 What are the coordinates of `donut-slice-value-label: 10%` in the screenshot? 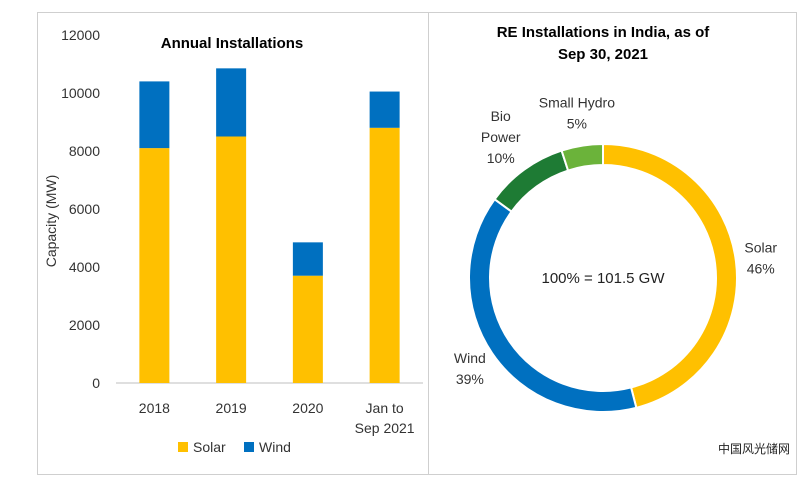 It's located at (501, 158).